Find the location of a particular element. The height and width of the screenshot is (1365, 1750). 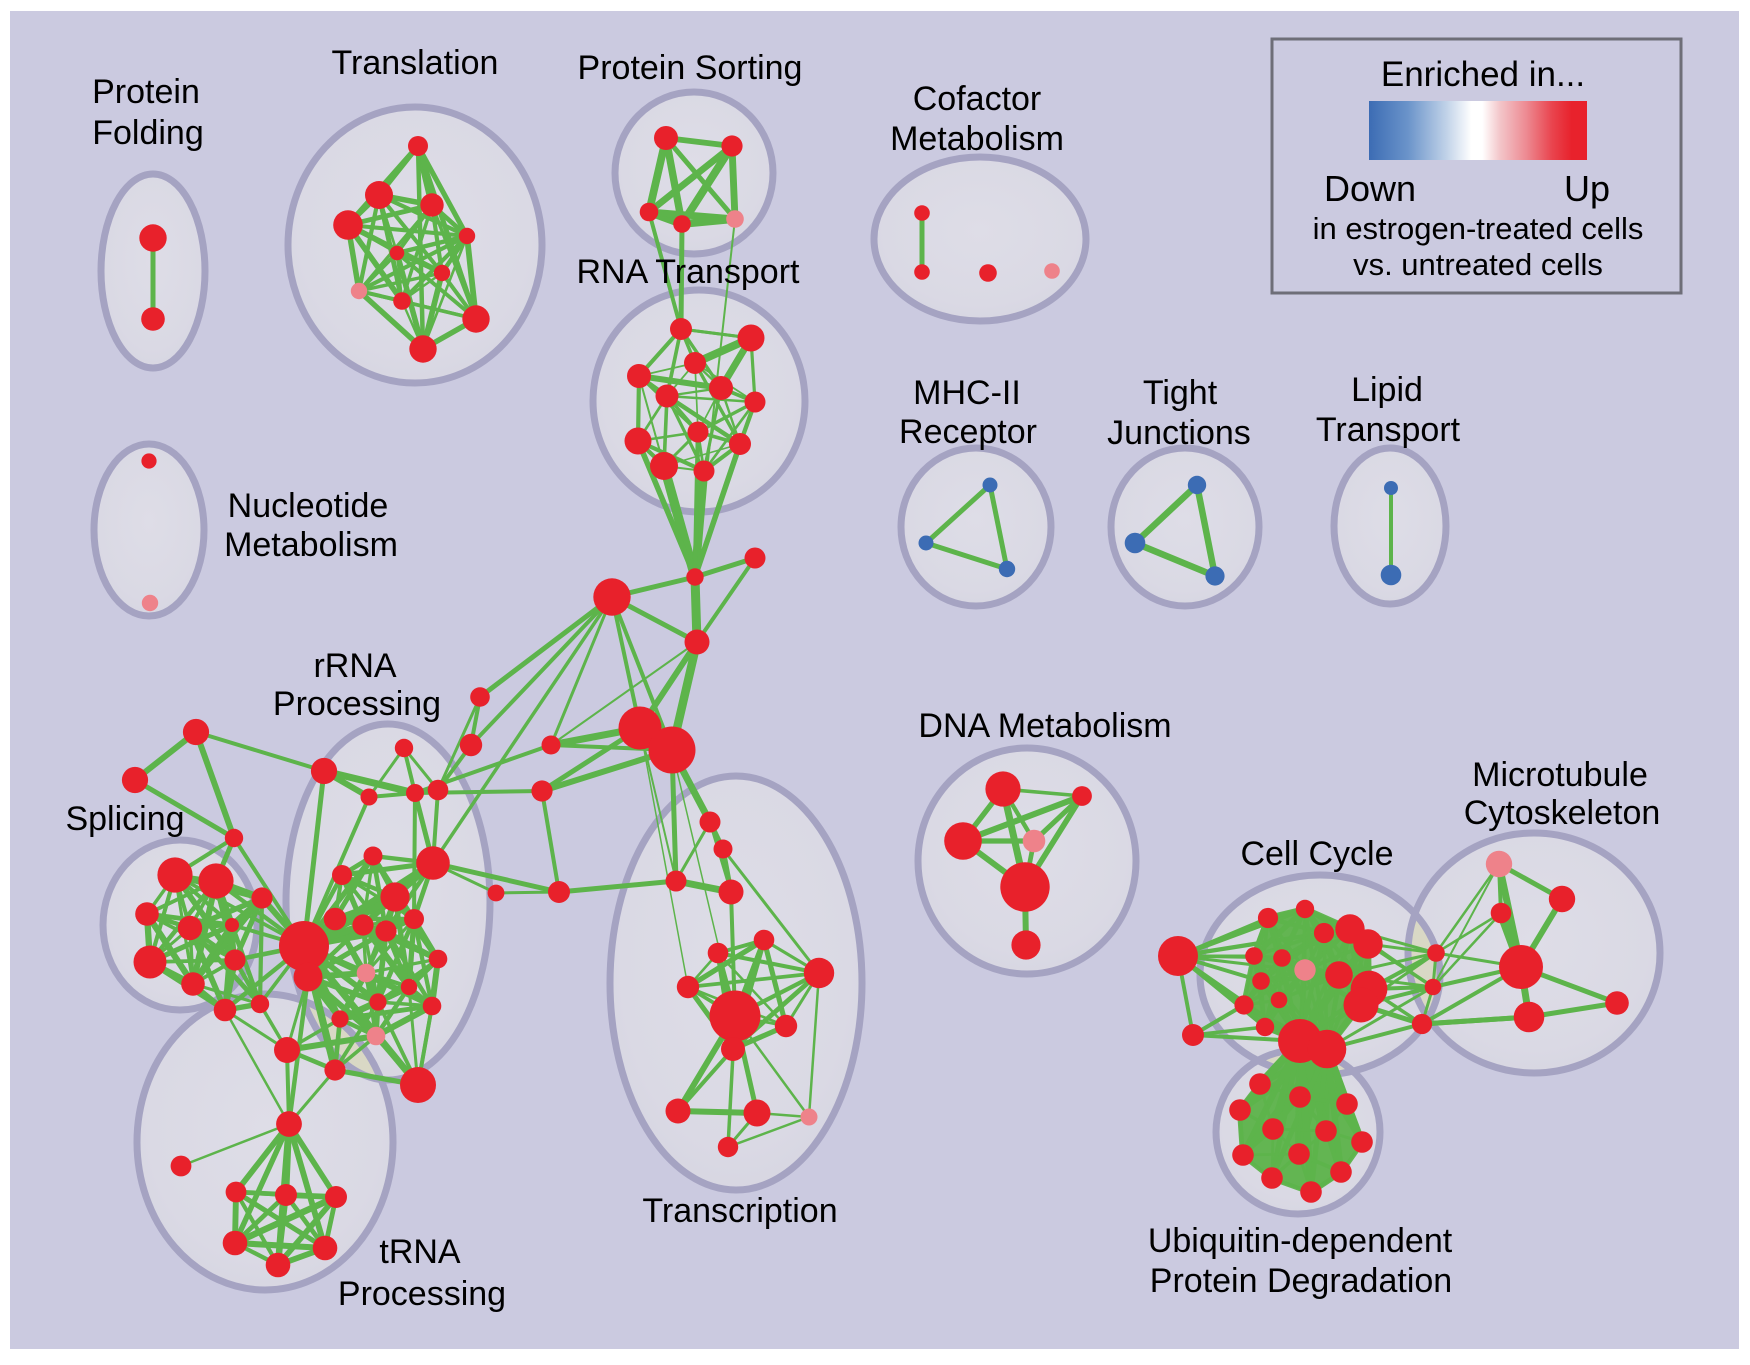

svg-text: Ubiquitin-dependent is located at coordinates (1300, 1241).